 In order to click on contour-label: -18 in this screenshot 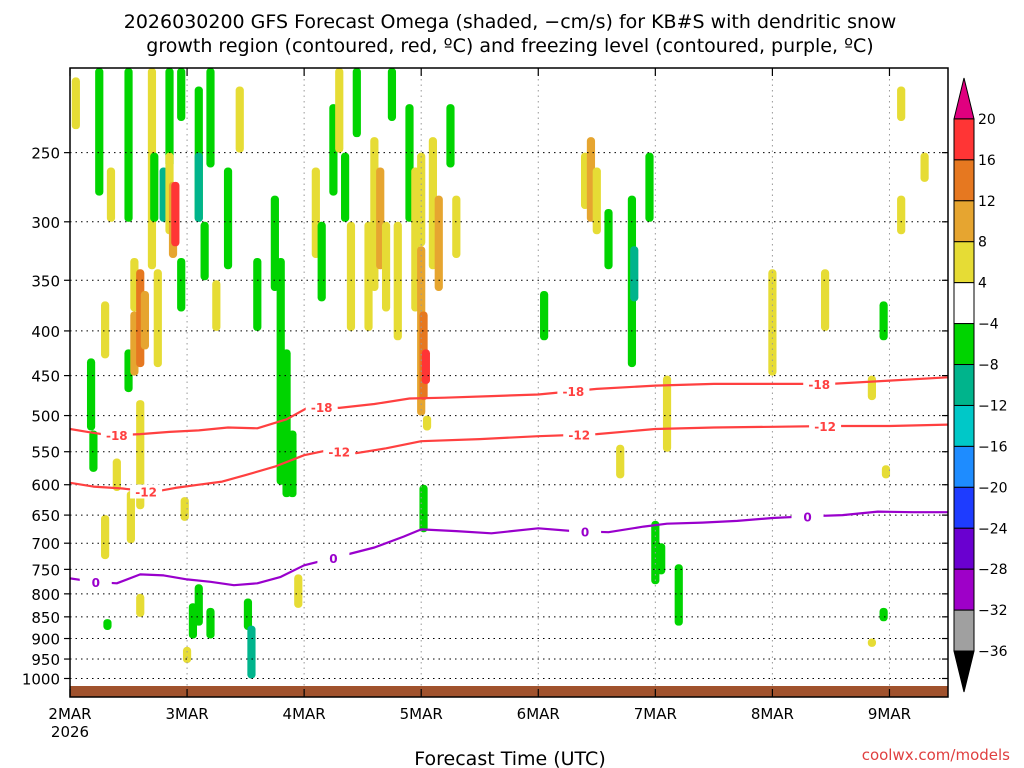, I will do `click(819, 385)`.